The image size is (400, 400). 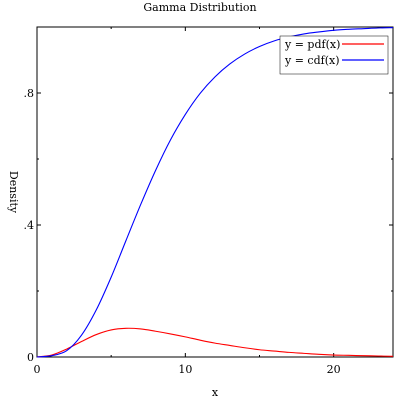 What do you see at coordinates (312, 44) in the screenshot?
I see `legend-label-0: y = pdf(x)` at bounding box center [312, 44].